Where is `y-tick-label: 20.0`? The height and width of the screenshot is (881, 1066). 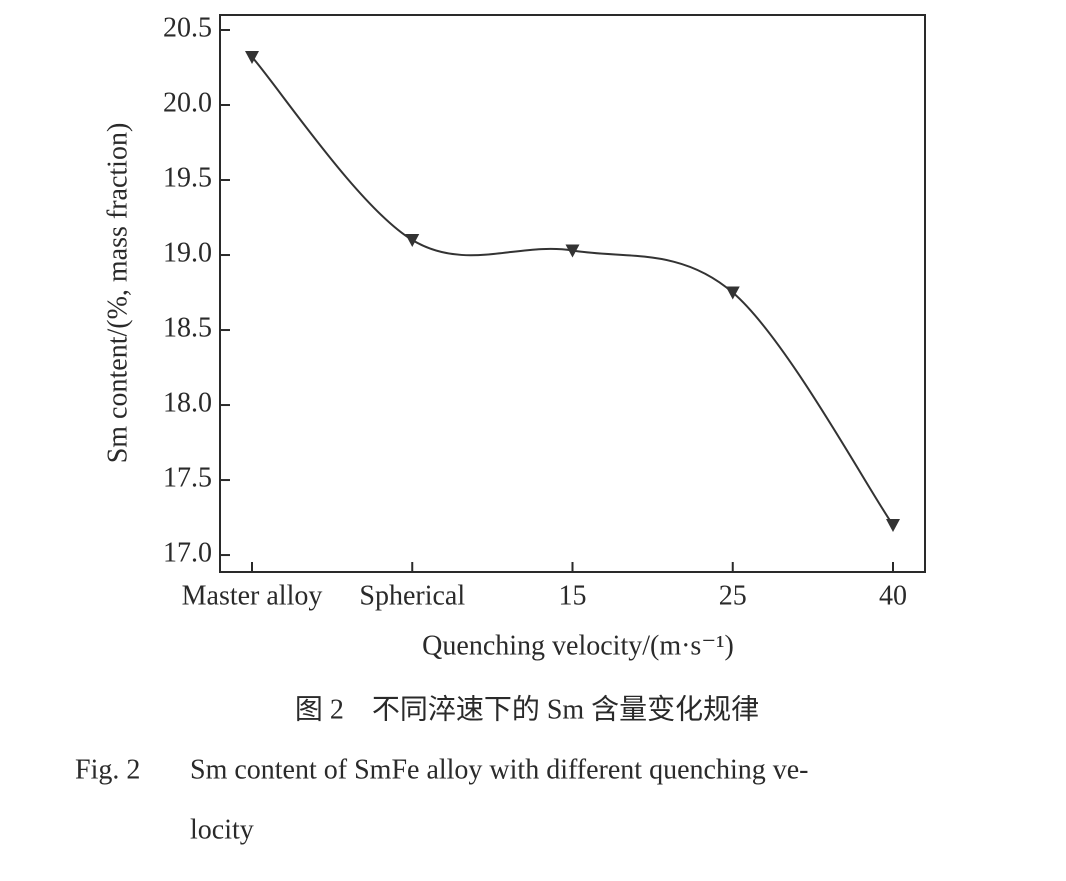
y-tick-label: 20.0 is located at coordinates (187, 102).